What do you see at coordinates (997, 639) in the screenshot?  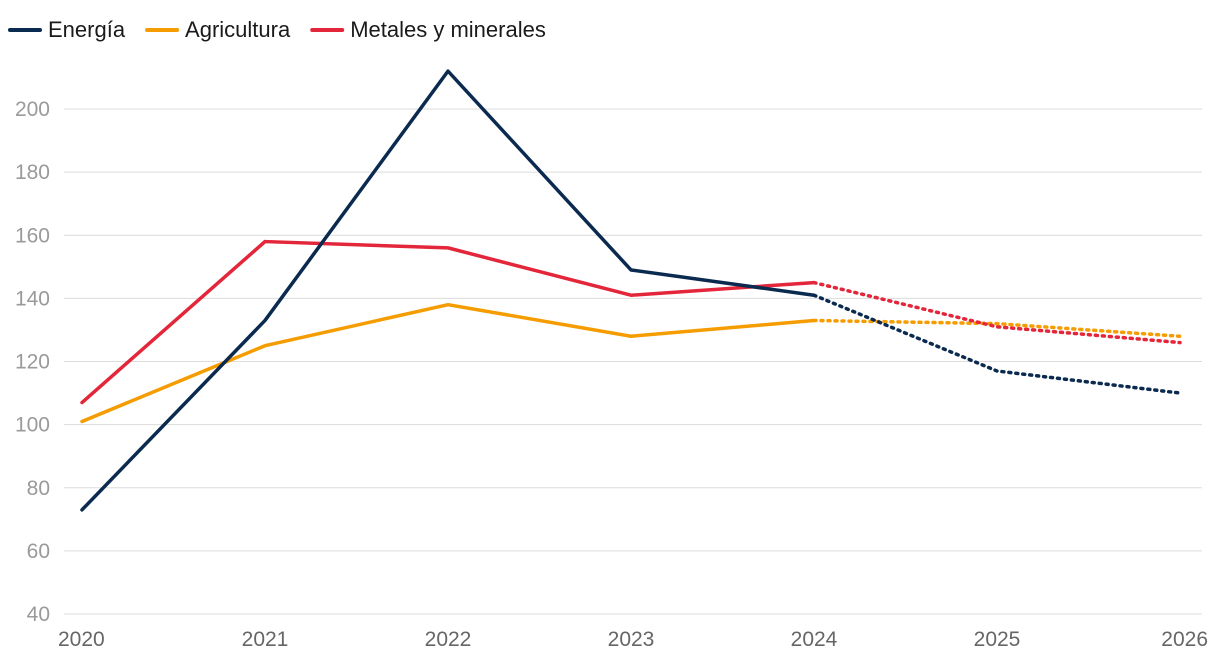 I see `x-tick-label: 2025` at bounding box center [997, 639].